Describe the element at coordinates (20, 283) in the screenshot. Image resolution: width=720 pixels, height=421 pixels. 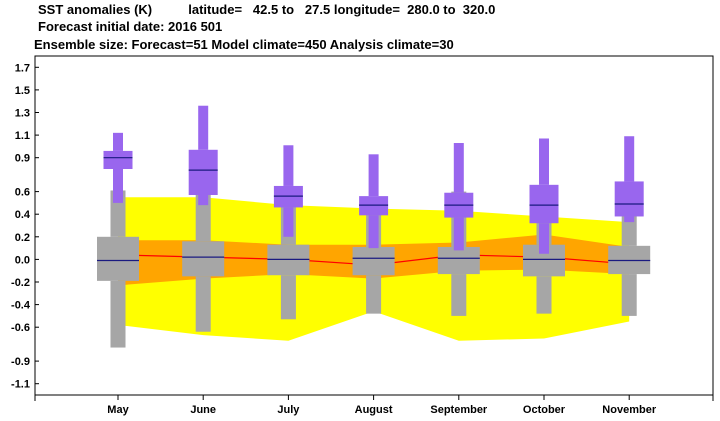
I see `y-tick-label: -0.2` at that location.